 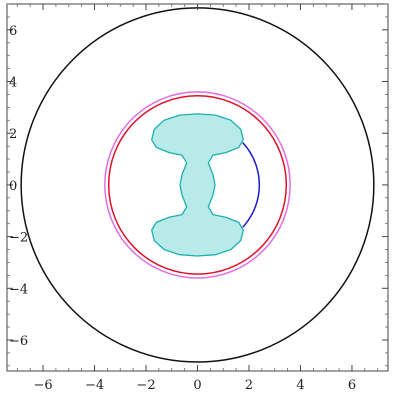 What do you see at coordinates (13, 31) in the screenshot?
I see `y-tick-label: 6` at bounding box center [13, 31].